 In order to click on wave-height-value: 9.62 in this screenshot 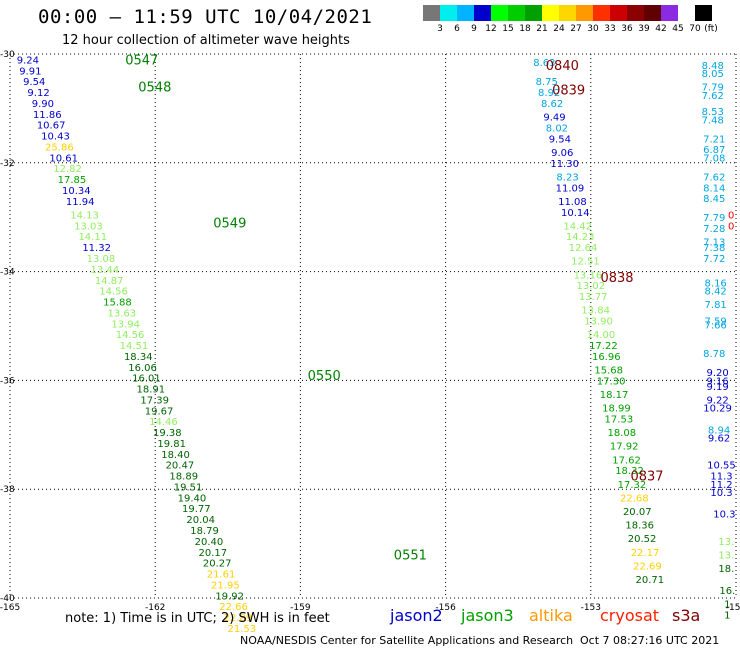, I will do `click(719, 439)`.